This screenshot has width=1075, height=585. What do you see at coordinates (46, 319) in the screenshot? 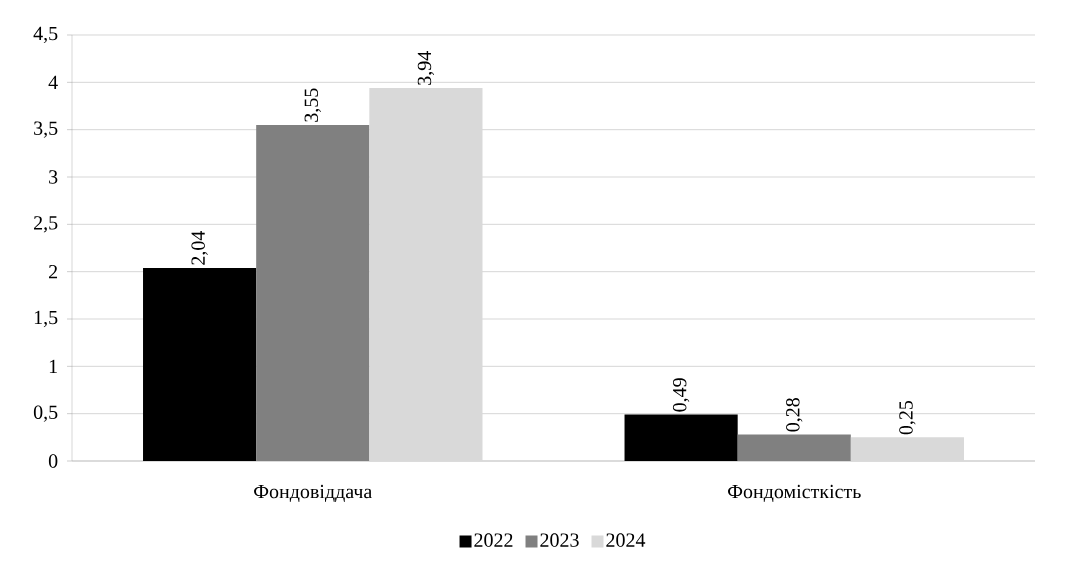
I see `y-tick-label: 1,5` at bounding box center [46, 319].